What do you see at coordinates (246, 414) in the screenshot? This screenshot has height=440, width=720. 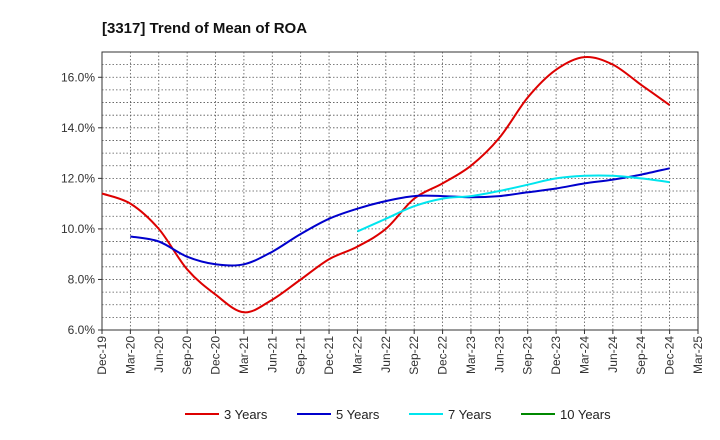 I see `legend-label-3-years: 3 Years` at bounding box center [246, 414].